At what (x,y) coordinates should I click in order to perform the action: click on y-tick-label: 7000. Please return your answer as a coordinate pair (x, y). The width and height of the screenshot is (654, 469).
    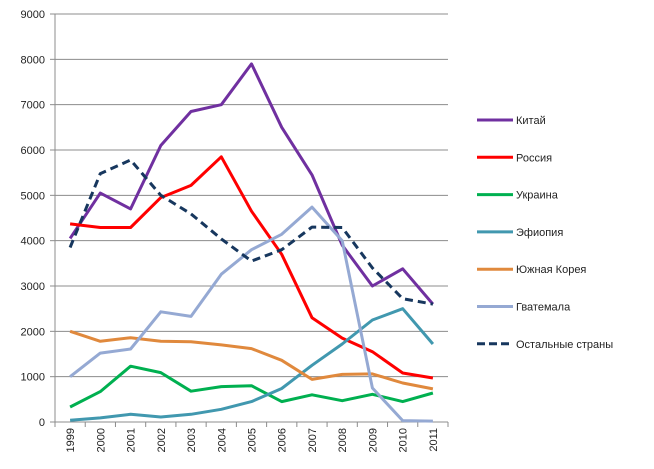
    Looking at the image, I should click on (33, 106).